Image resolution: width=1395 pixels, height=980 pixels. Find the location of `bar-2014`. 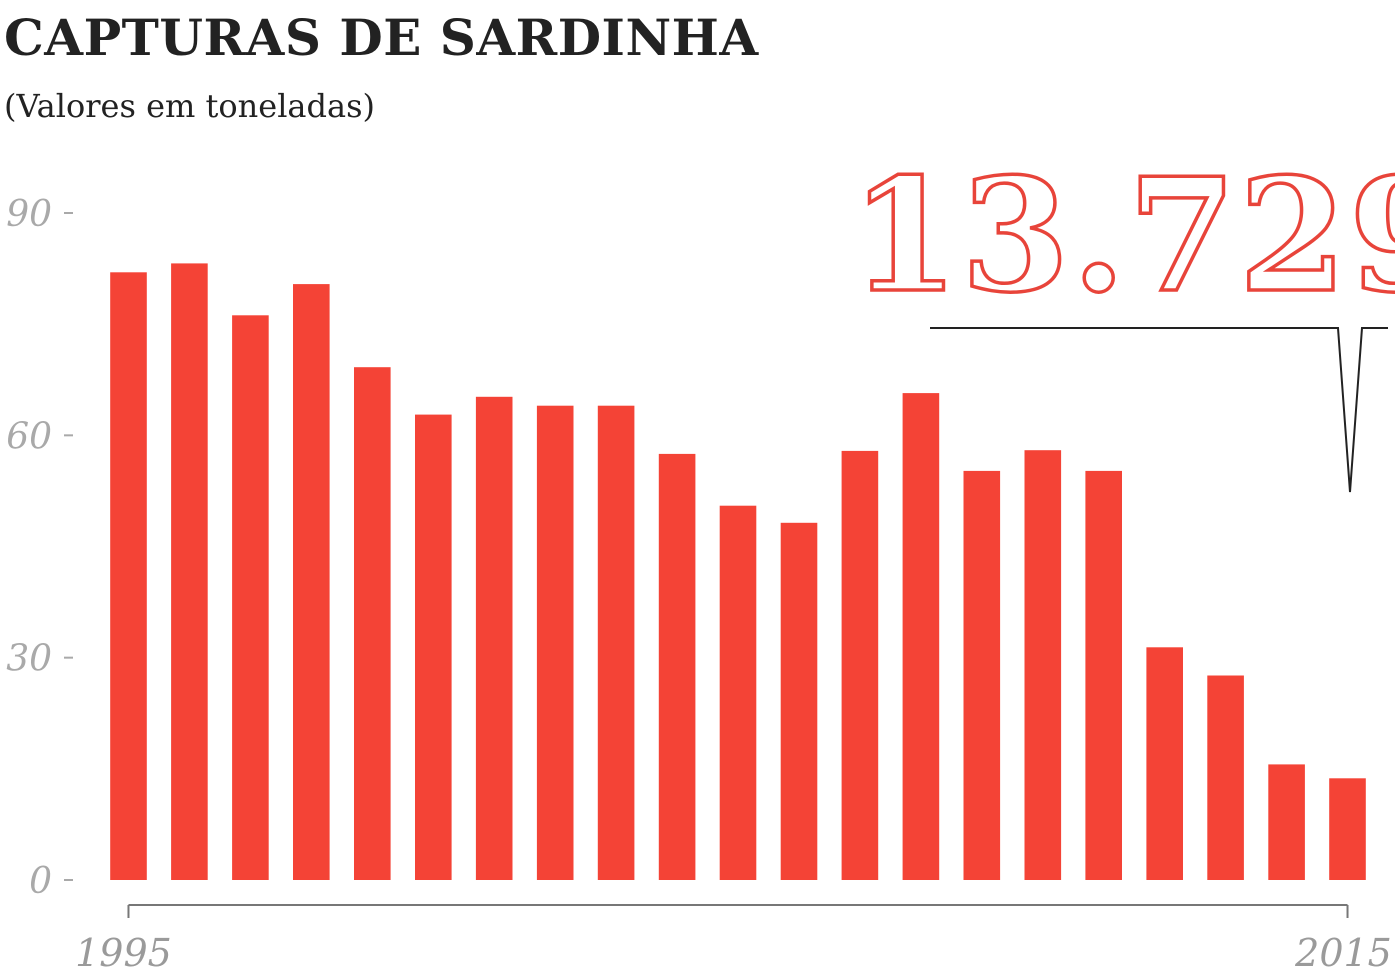

bar-2014 is located at coordinates (1286, 822).